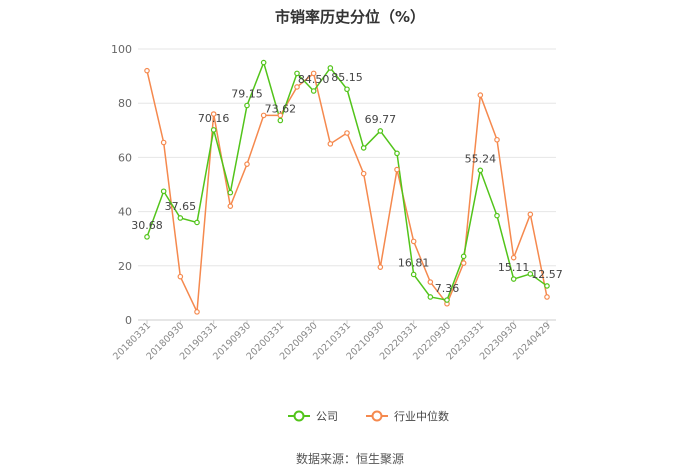 This screenshot has height=473, width=700. What do you see at coordinates (514, 267) in the screenshot?
I see `data-label: 15.11` at bounding box center [514, 267].